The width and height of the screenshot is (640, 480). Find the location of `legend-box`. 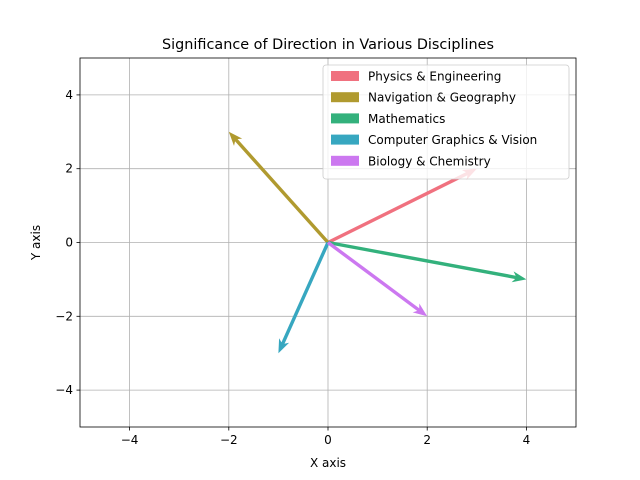

legend-box is located at coordinates (446, 122).